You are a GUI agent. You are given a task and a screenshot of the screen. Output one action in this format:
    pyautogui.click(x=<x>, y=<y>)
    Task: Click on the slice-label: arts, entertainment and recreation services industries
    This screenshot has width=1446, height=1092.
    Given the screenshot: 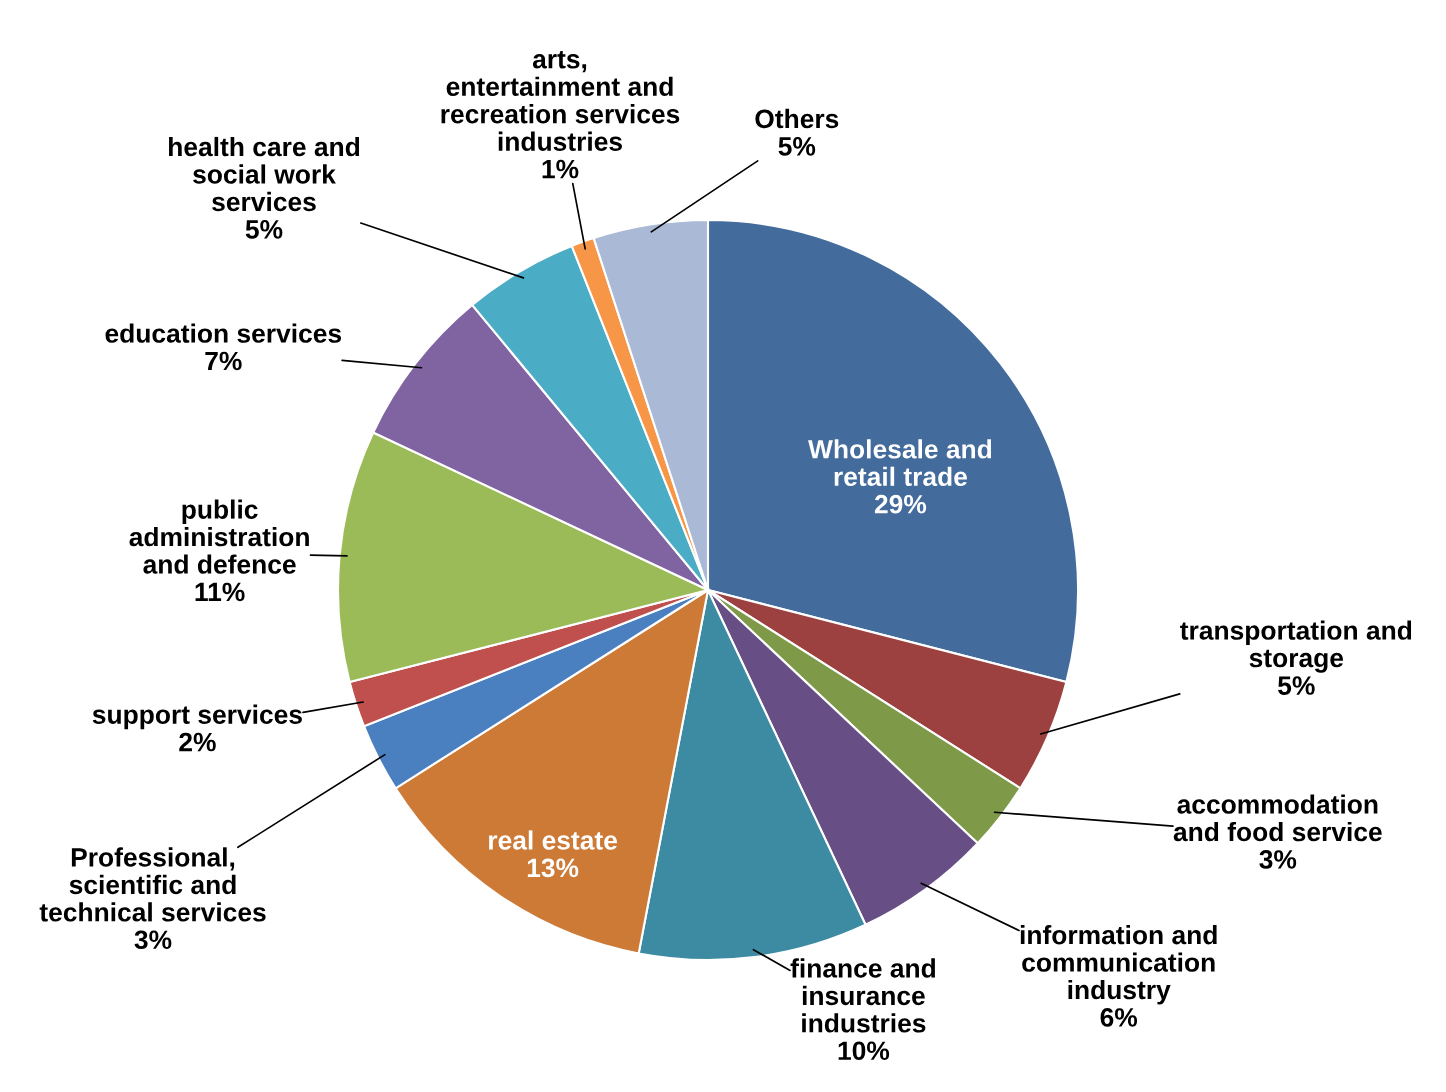 What is the action you would take?
    pyautogui.click(x=560, y=101)
    